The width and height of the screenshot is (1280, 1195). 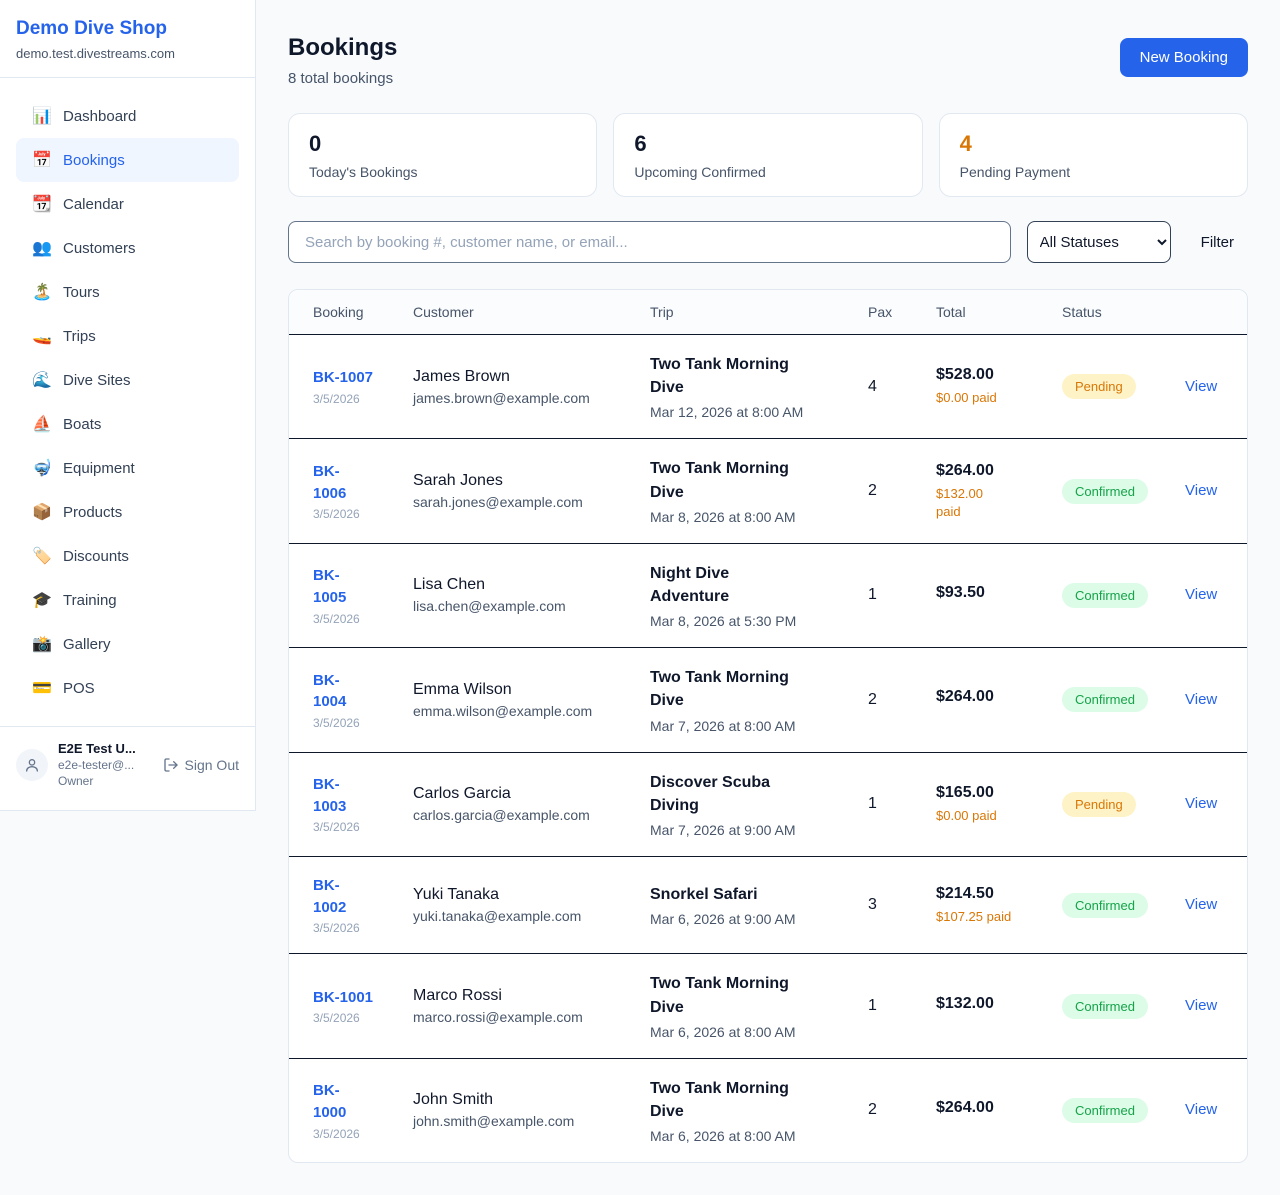 I want to click on customer-name: Yuki Tanaka, so click(x=456, y=895).